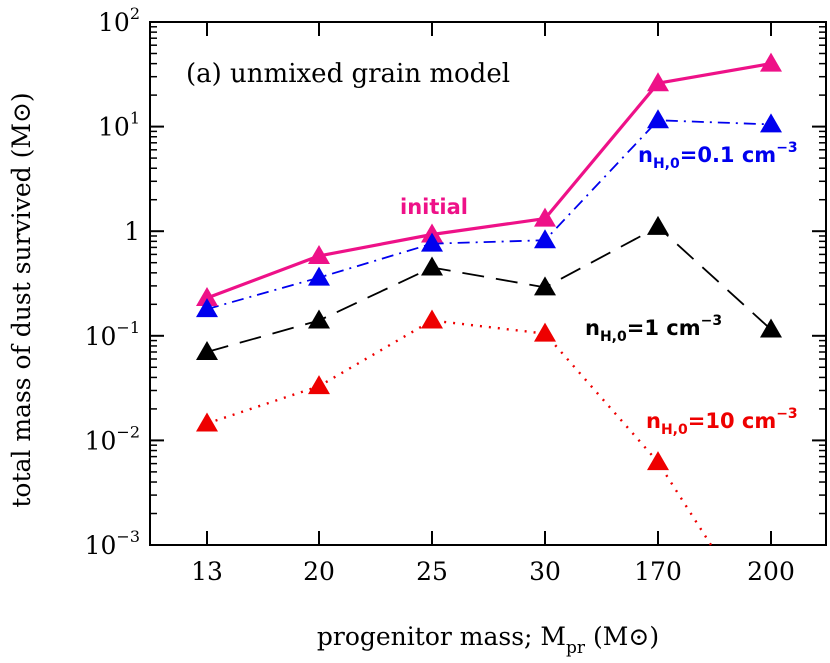  What do you see at coordinates (434, 207) in the screenshot?
I see `ann-initial: initial` at bounding box center [434, 207].